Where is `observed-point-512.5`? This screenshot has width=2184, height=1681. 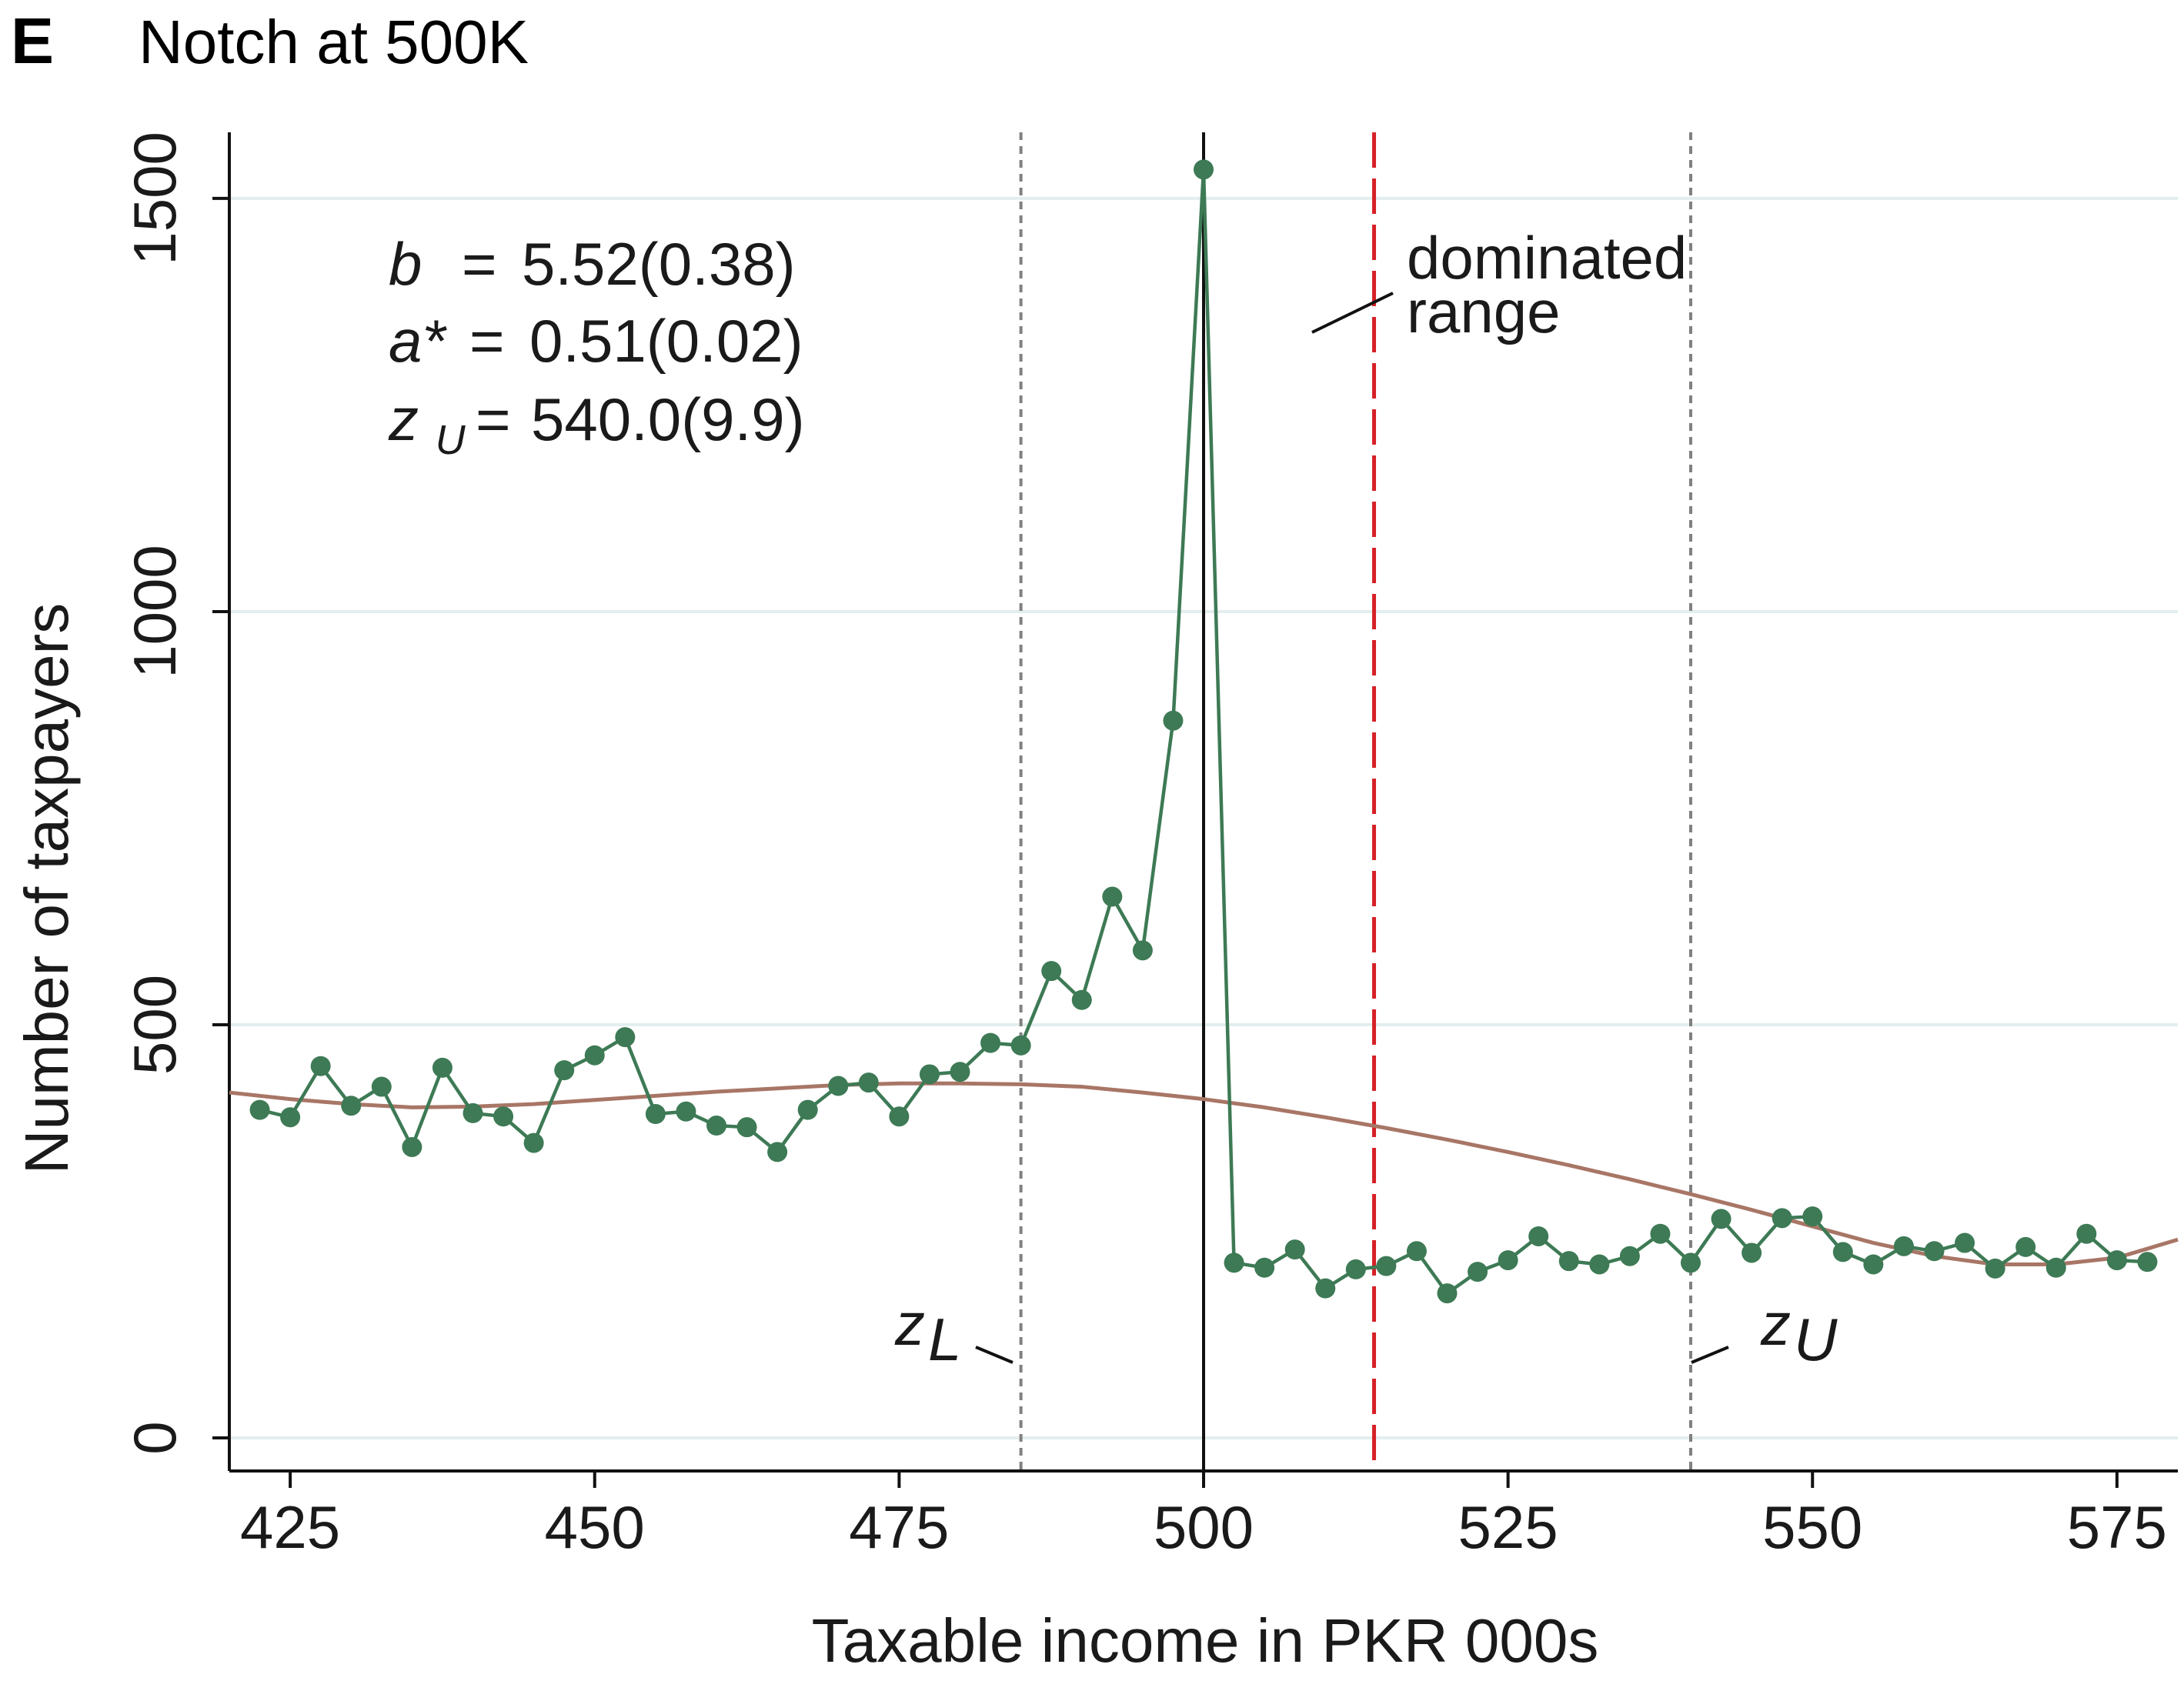
observed-point-512.5 is located at coordinates (1355, 1269).